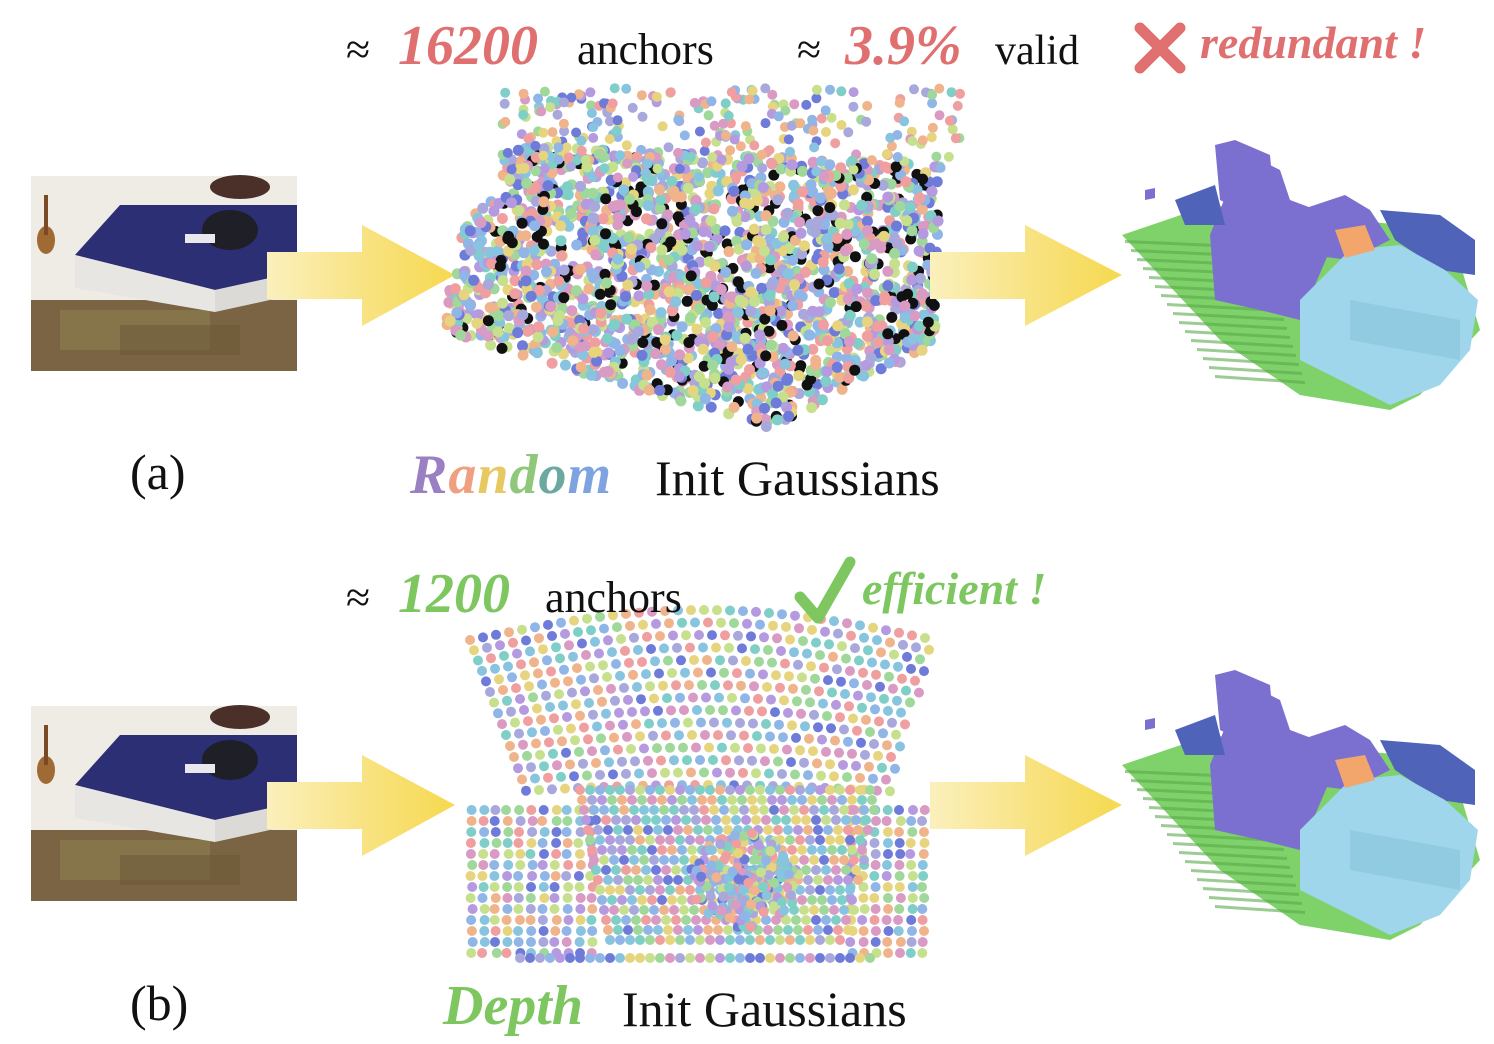 The image size is (1494, 1044). I want to click on panel-label-b: (b), so click(159, 1003).